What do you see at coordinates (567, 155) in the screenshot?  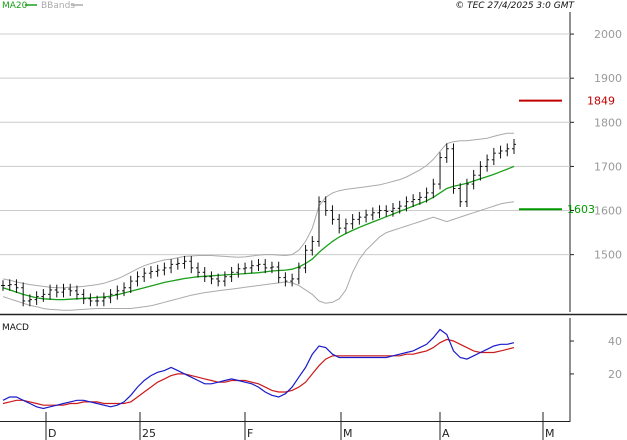 I see `price-levels: 1849 1603` at bounding box center [567, 155].